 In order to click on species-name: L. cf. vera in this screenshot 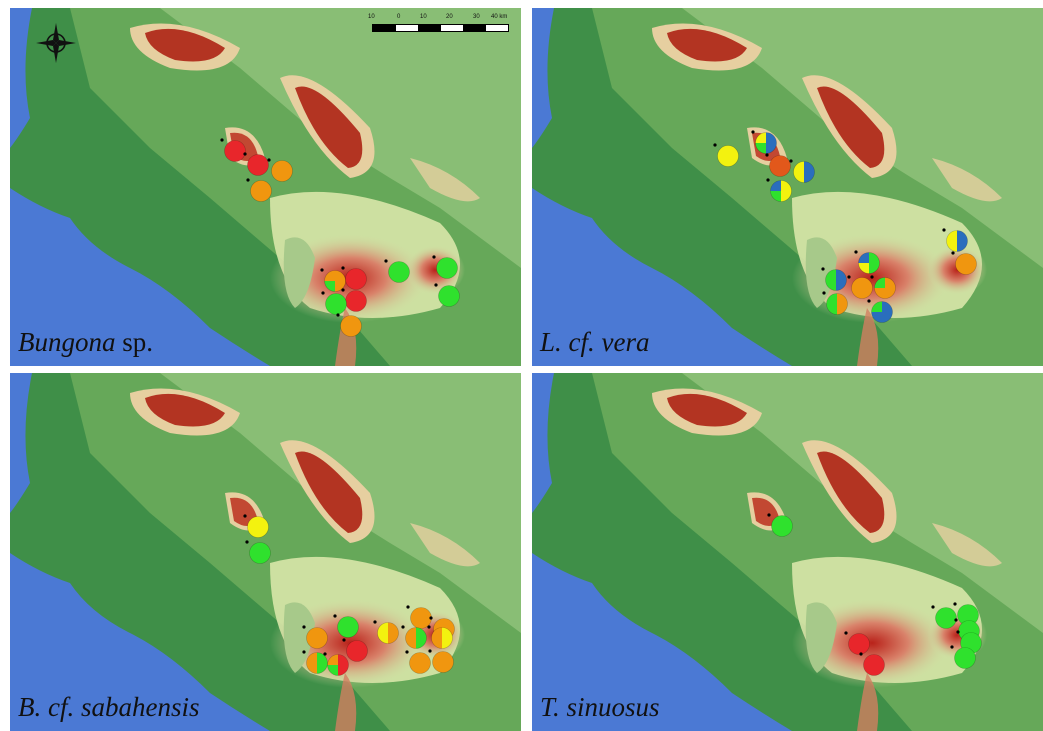, I will do `click(595, 342)`.